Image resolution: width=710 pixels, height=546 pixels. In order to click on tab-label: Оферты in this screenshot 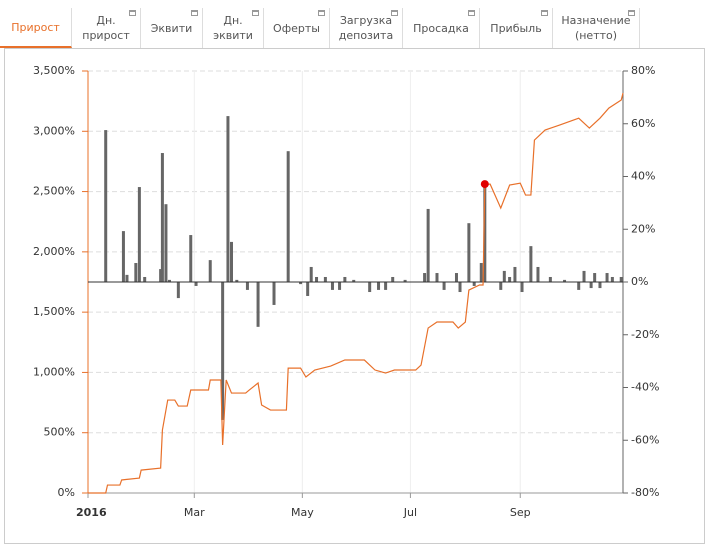, I will do `click(296, 28)`.